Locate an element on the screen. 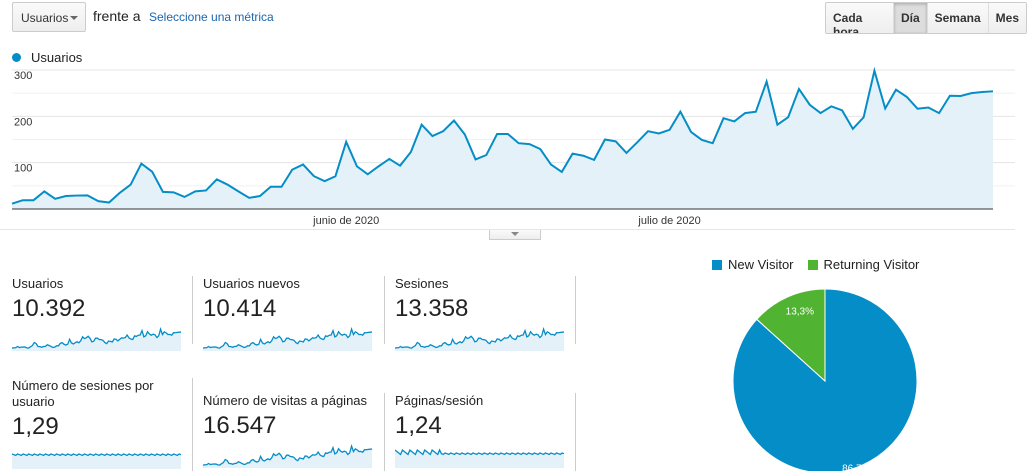  collapse-chart-button is located at coordinates (515, 235).